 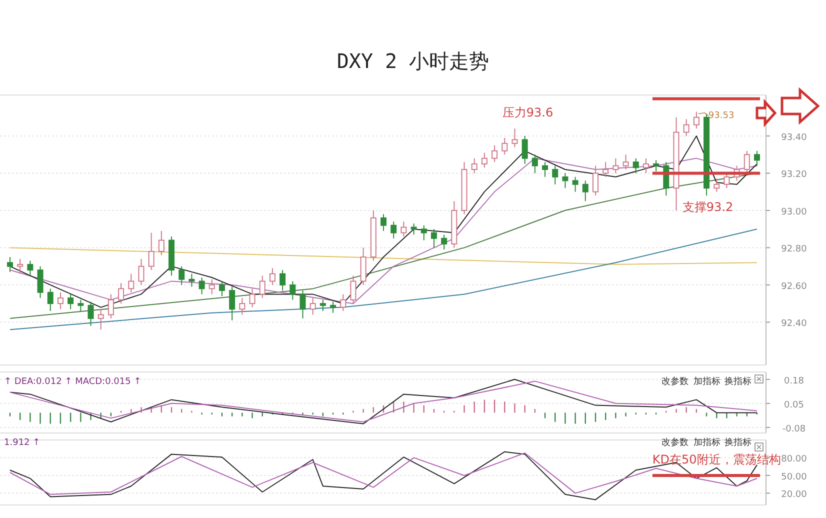 What do you see at coordinates (708, 207) in the screenshot?
I see `ref-line-label: 支撑93.2` at bounding box center [708, 207].